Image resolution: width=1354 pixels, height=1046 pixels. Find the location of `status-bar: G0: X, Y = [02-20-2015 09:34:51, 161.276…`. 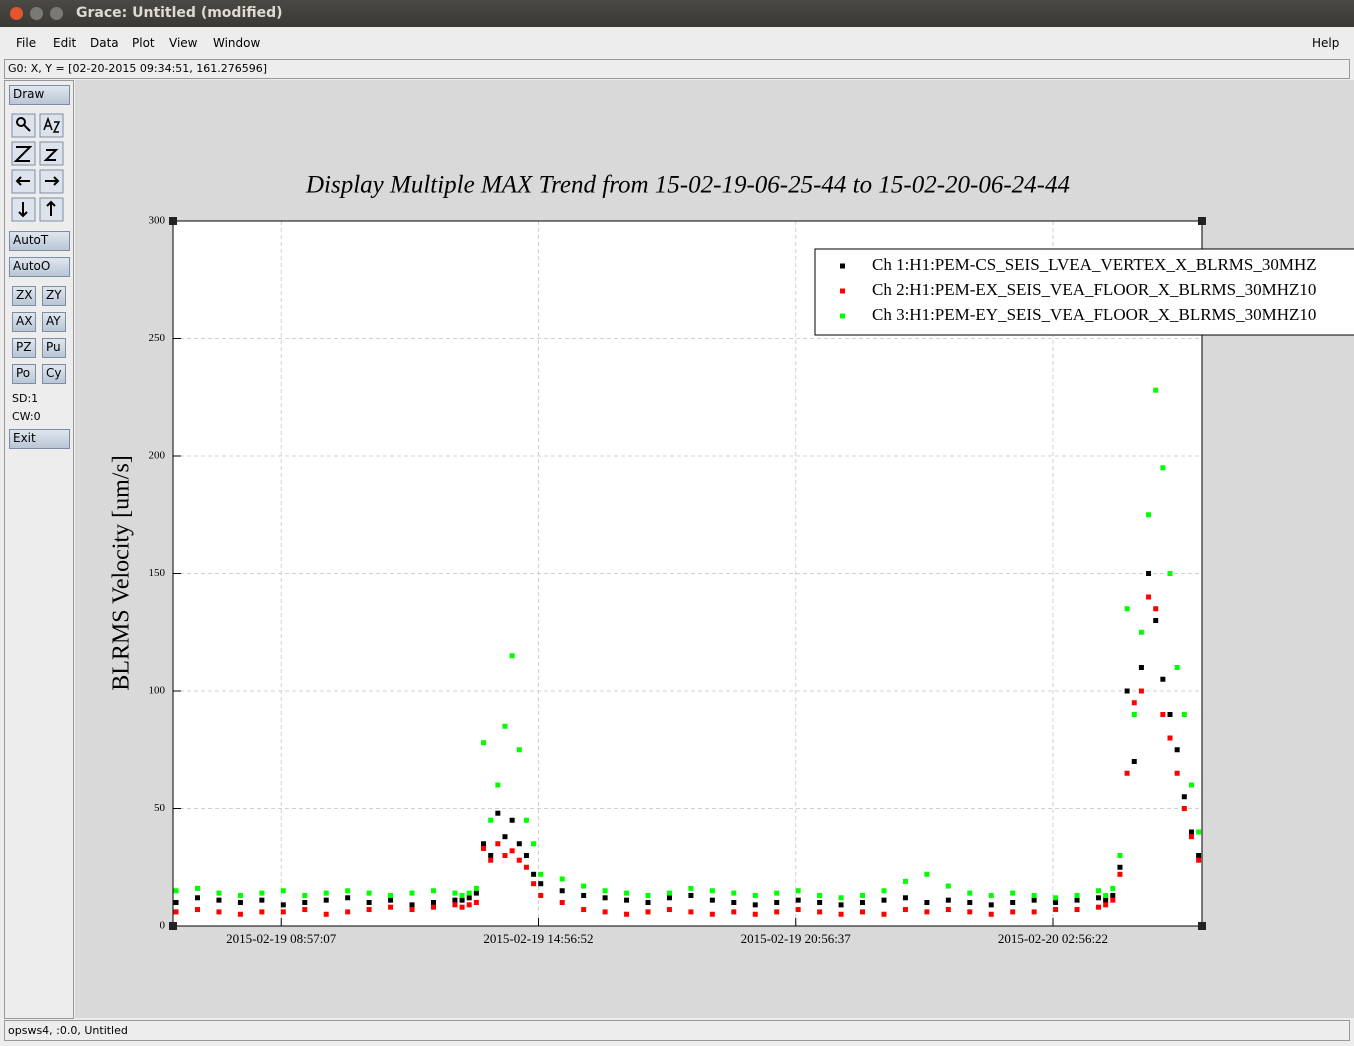

status-bar: G0: X, Y = [02-20-2015 09:34:51, 161.276… is located at coordinates (677, 69).